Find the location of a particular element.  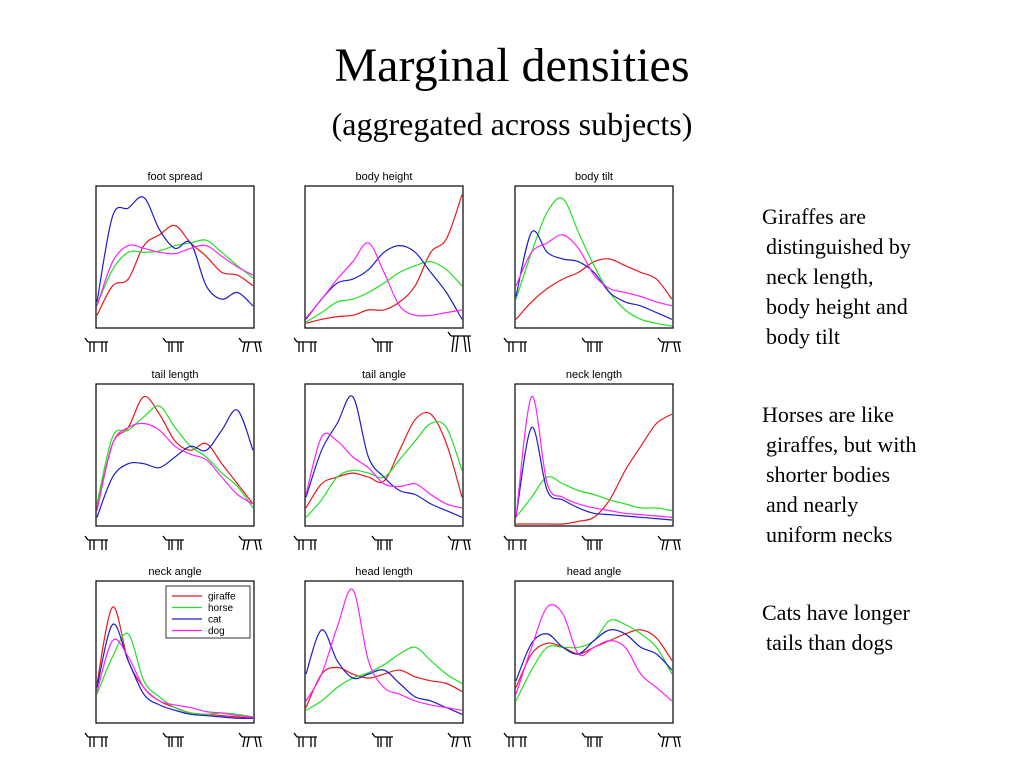

plot-title: neck length is located at coordinates (594, 375).